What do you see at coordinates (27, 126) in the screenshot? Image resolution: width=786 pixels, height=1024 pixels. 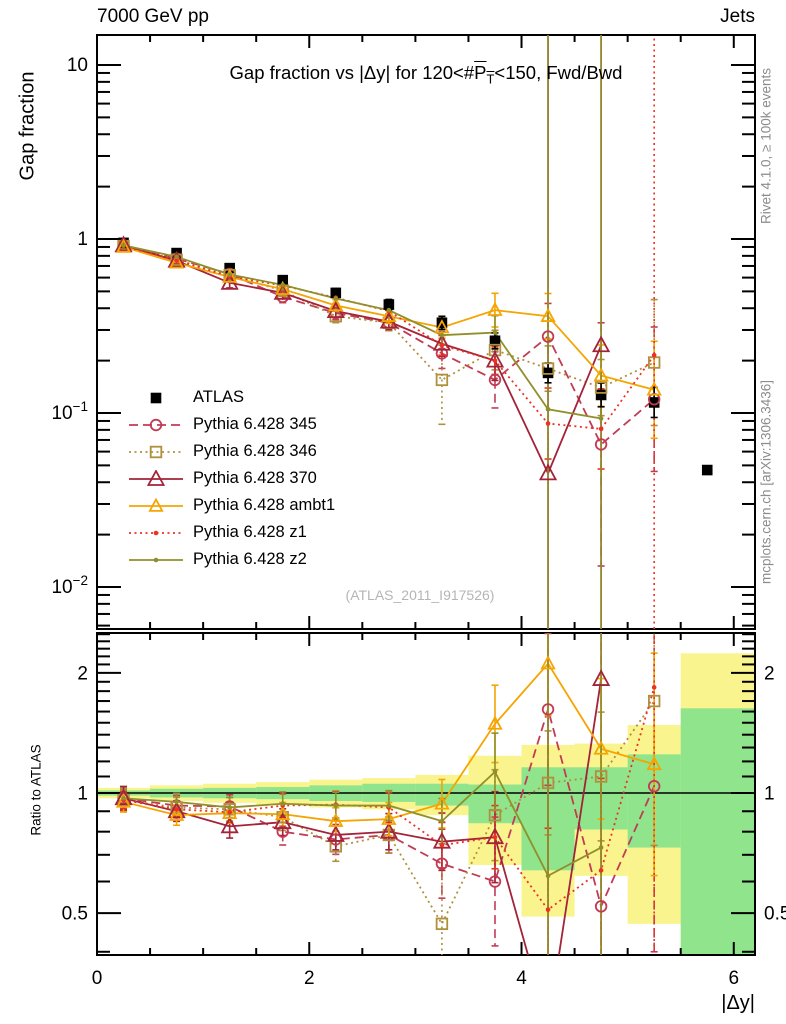 I see `top-y-axis-title: Gap fraction` at bounding box center [27, 126].